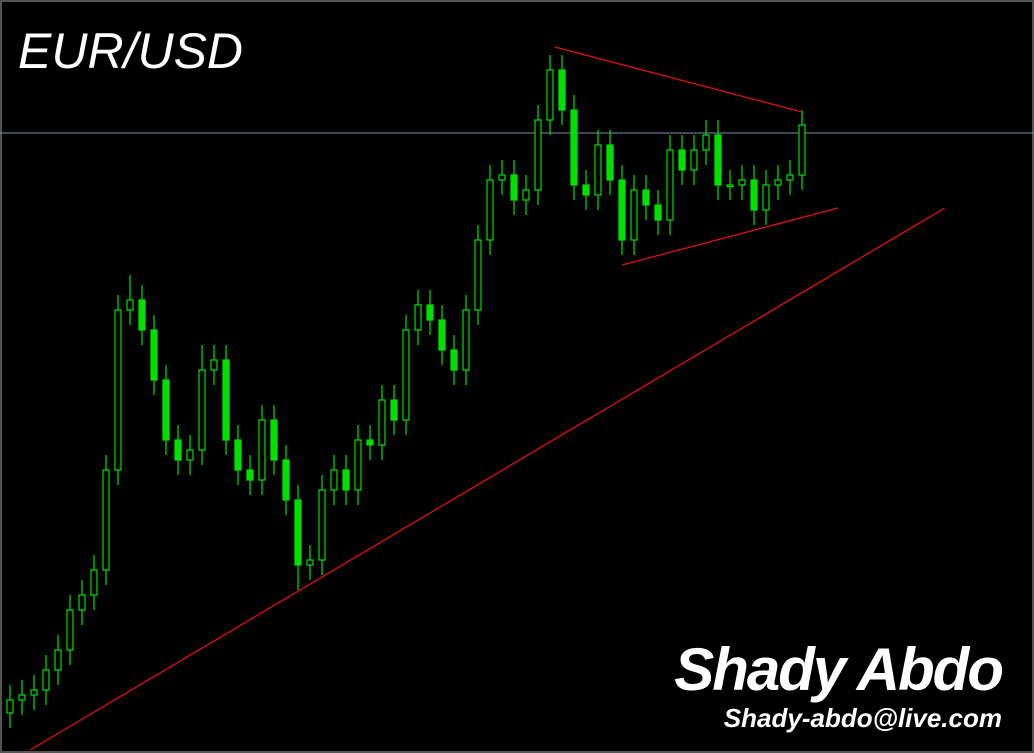 The width and height of the screenshot is (1034, 753). What do you see at coordinates (130, 51) in the screenshot?
I see `chart-title: EUR/USD` at bounding box center [130, 51].